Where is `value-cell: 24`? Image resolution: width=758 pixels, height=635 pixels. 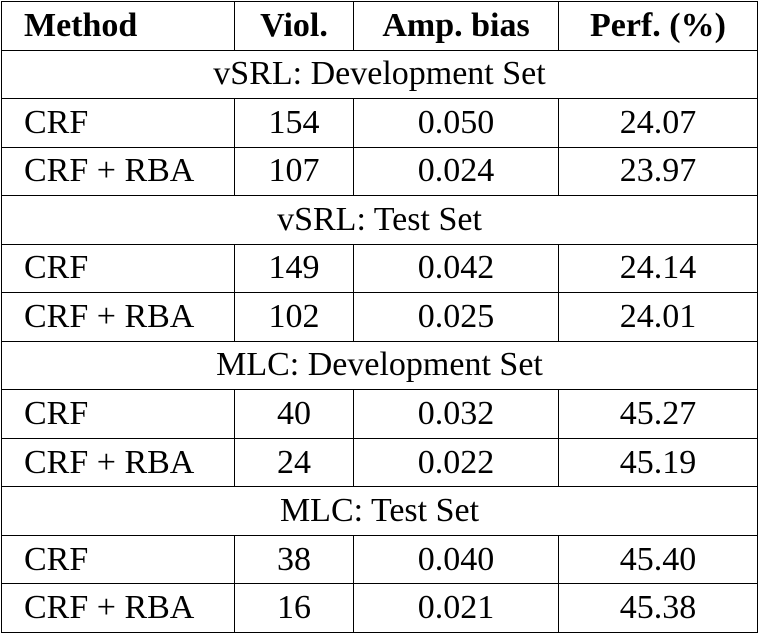
value-cell: 24 is located at coordinates (294, 462).